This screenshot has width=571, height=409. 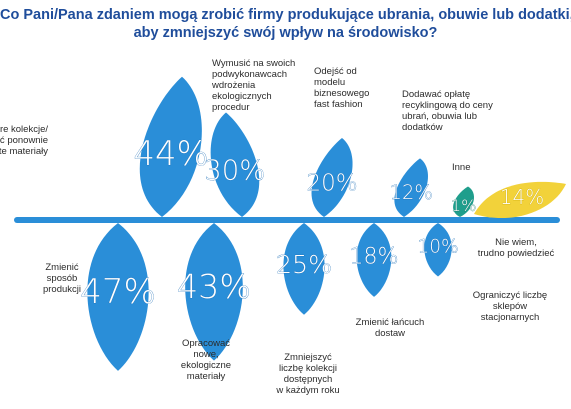 I want to click on data-label-6: 12%, so click(x=411, y=192).